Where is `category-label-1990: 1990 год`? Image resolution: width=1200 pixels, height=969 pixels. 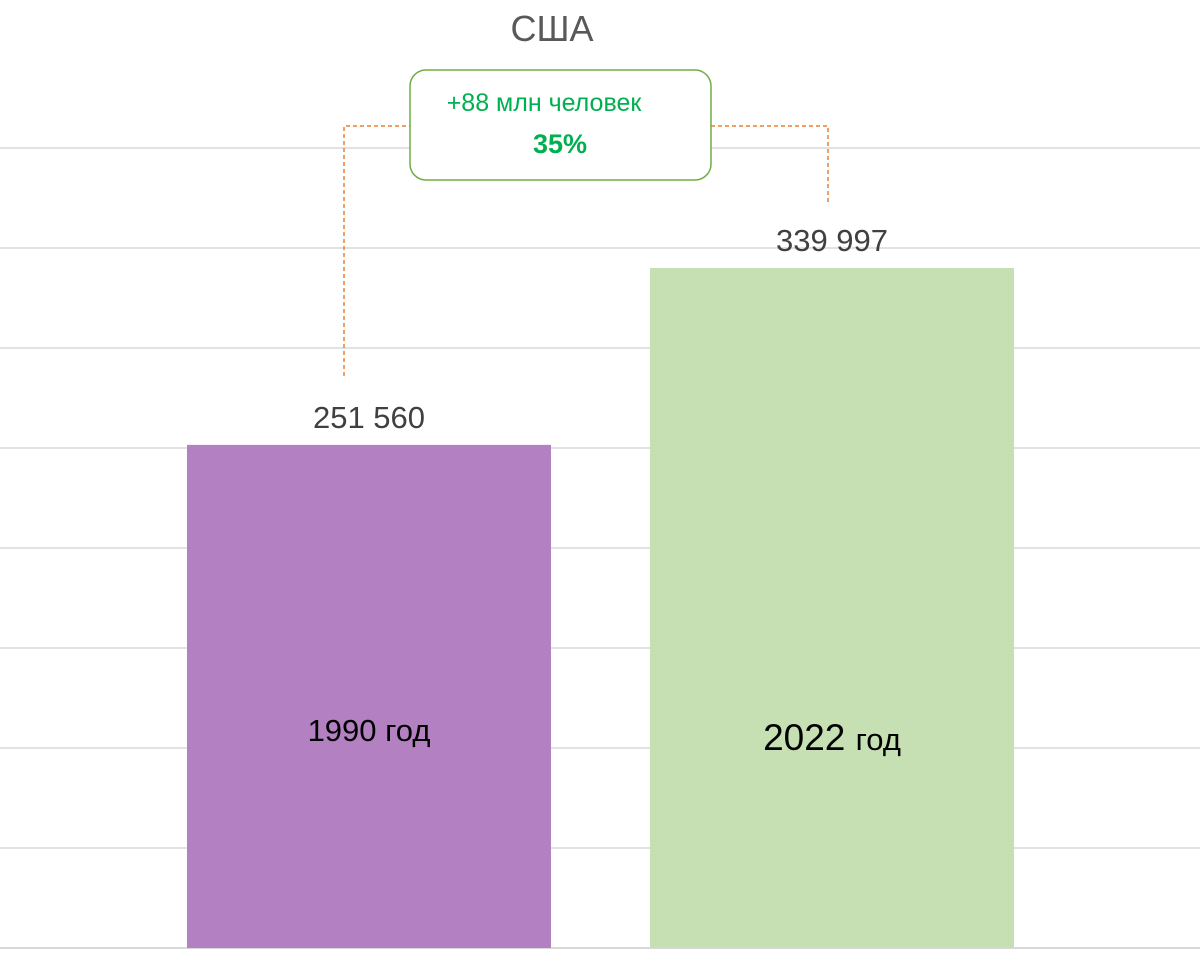
category-label-1990: 1990 год is located at coordinates (369, 730).